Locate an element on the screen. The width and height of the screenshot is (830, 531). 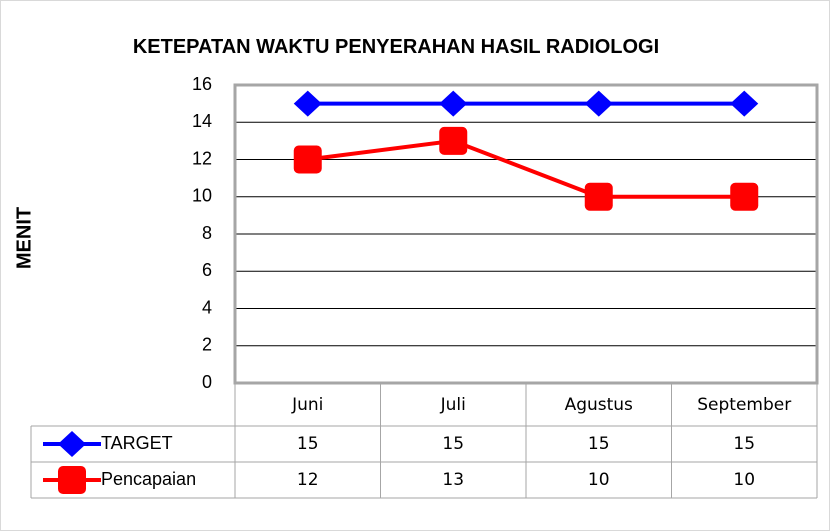
legend-label: Pencapaian is located at coordinates (148, 479).